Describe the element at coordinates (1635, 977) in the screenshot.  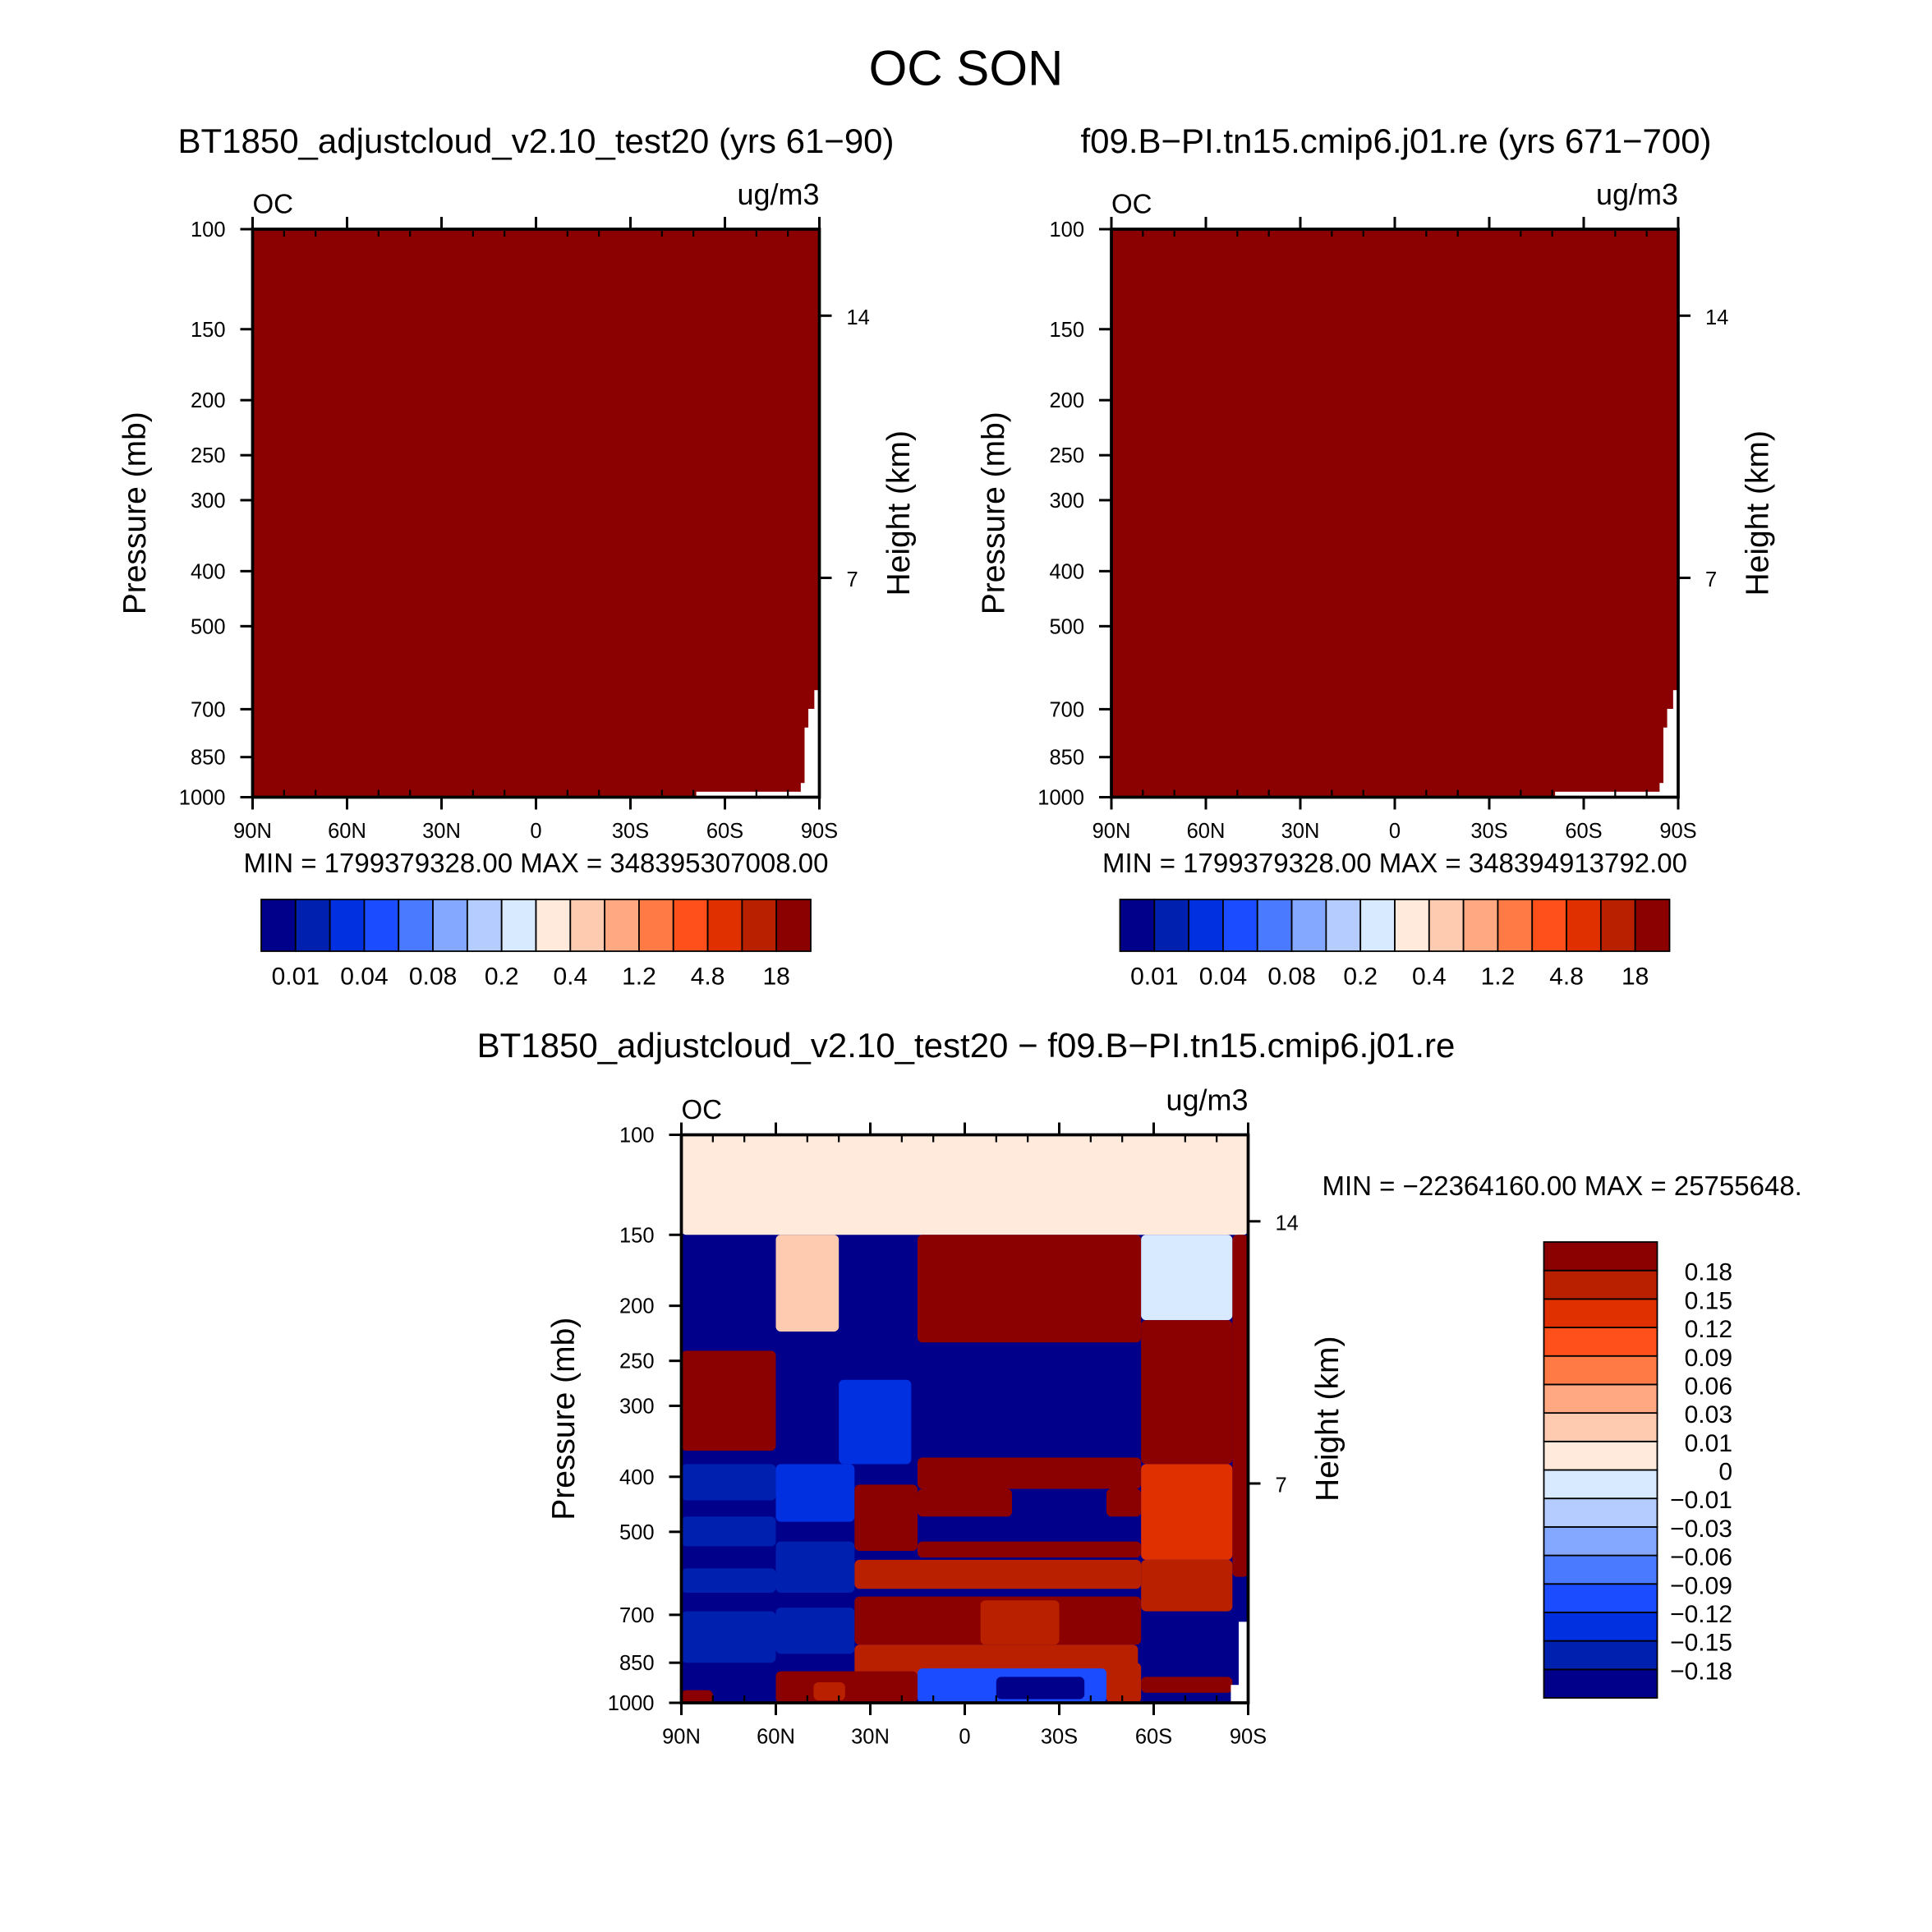
I see `colorbar-label: 18` at that location.